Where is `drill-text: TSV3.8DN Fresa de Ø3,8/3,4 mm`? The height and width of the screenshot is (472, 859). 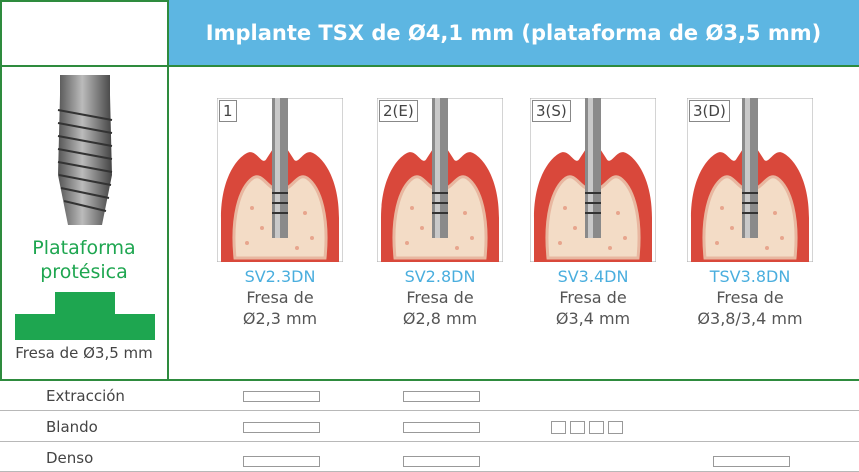 drill-text: TSV3.8DN Fresa de Ø3,8/3,4 mm is located at coordinates (750, 297).